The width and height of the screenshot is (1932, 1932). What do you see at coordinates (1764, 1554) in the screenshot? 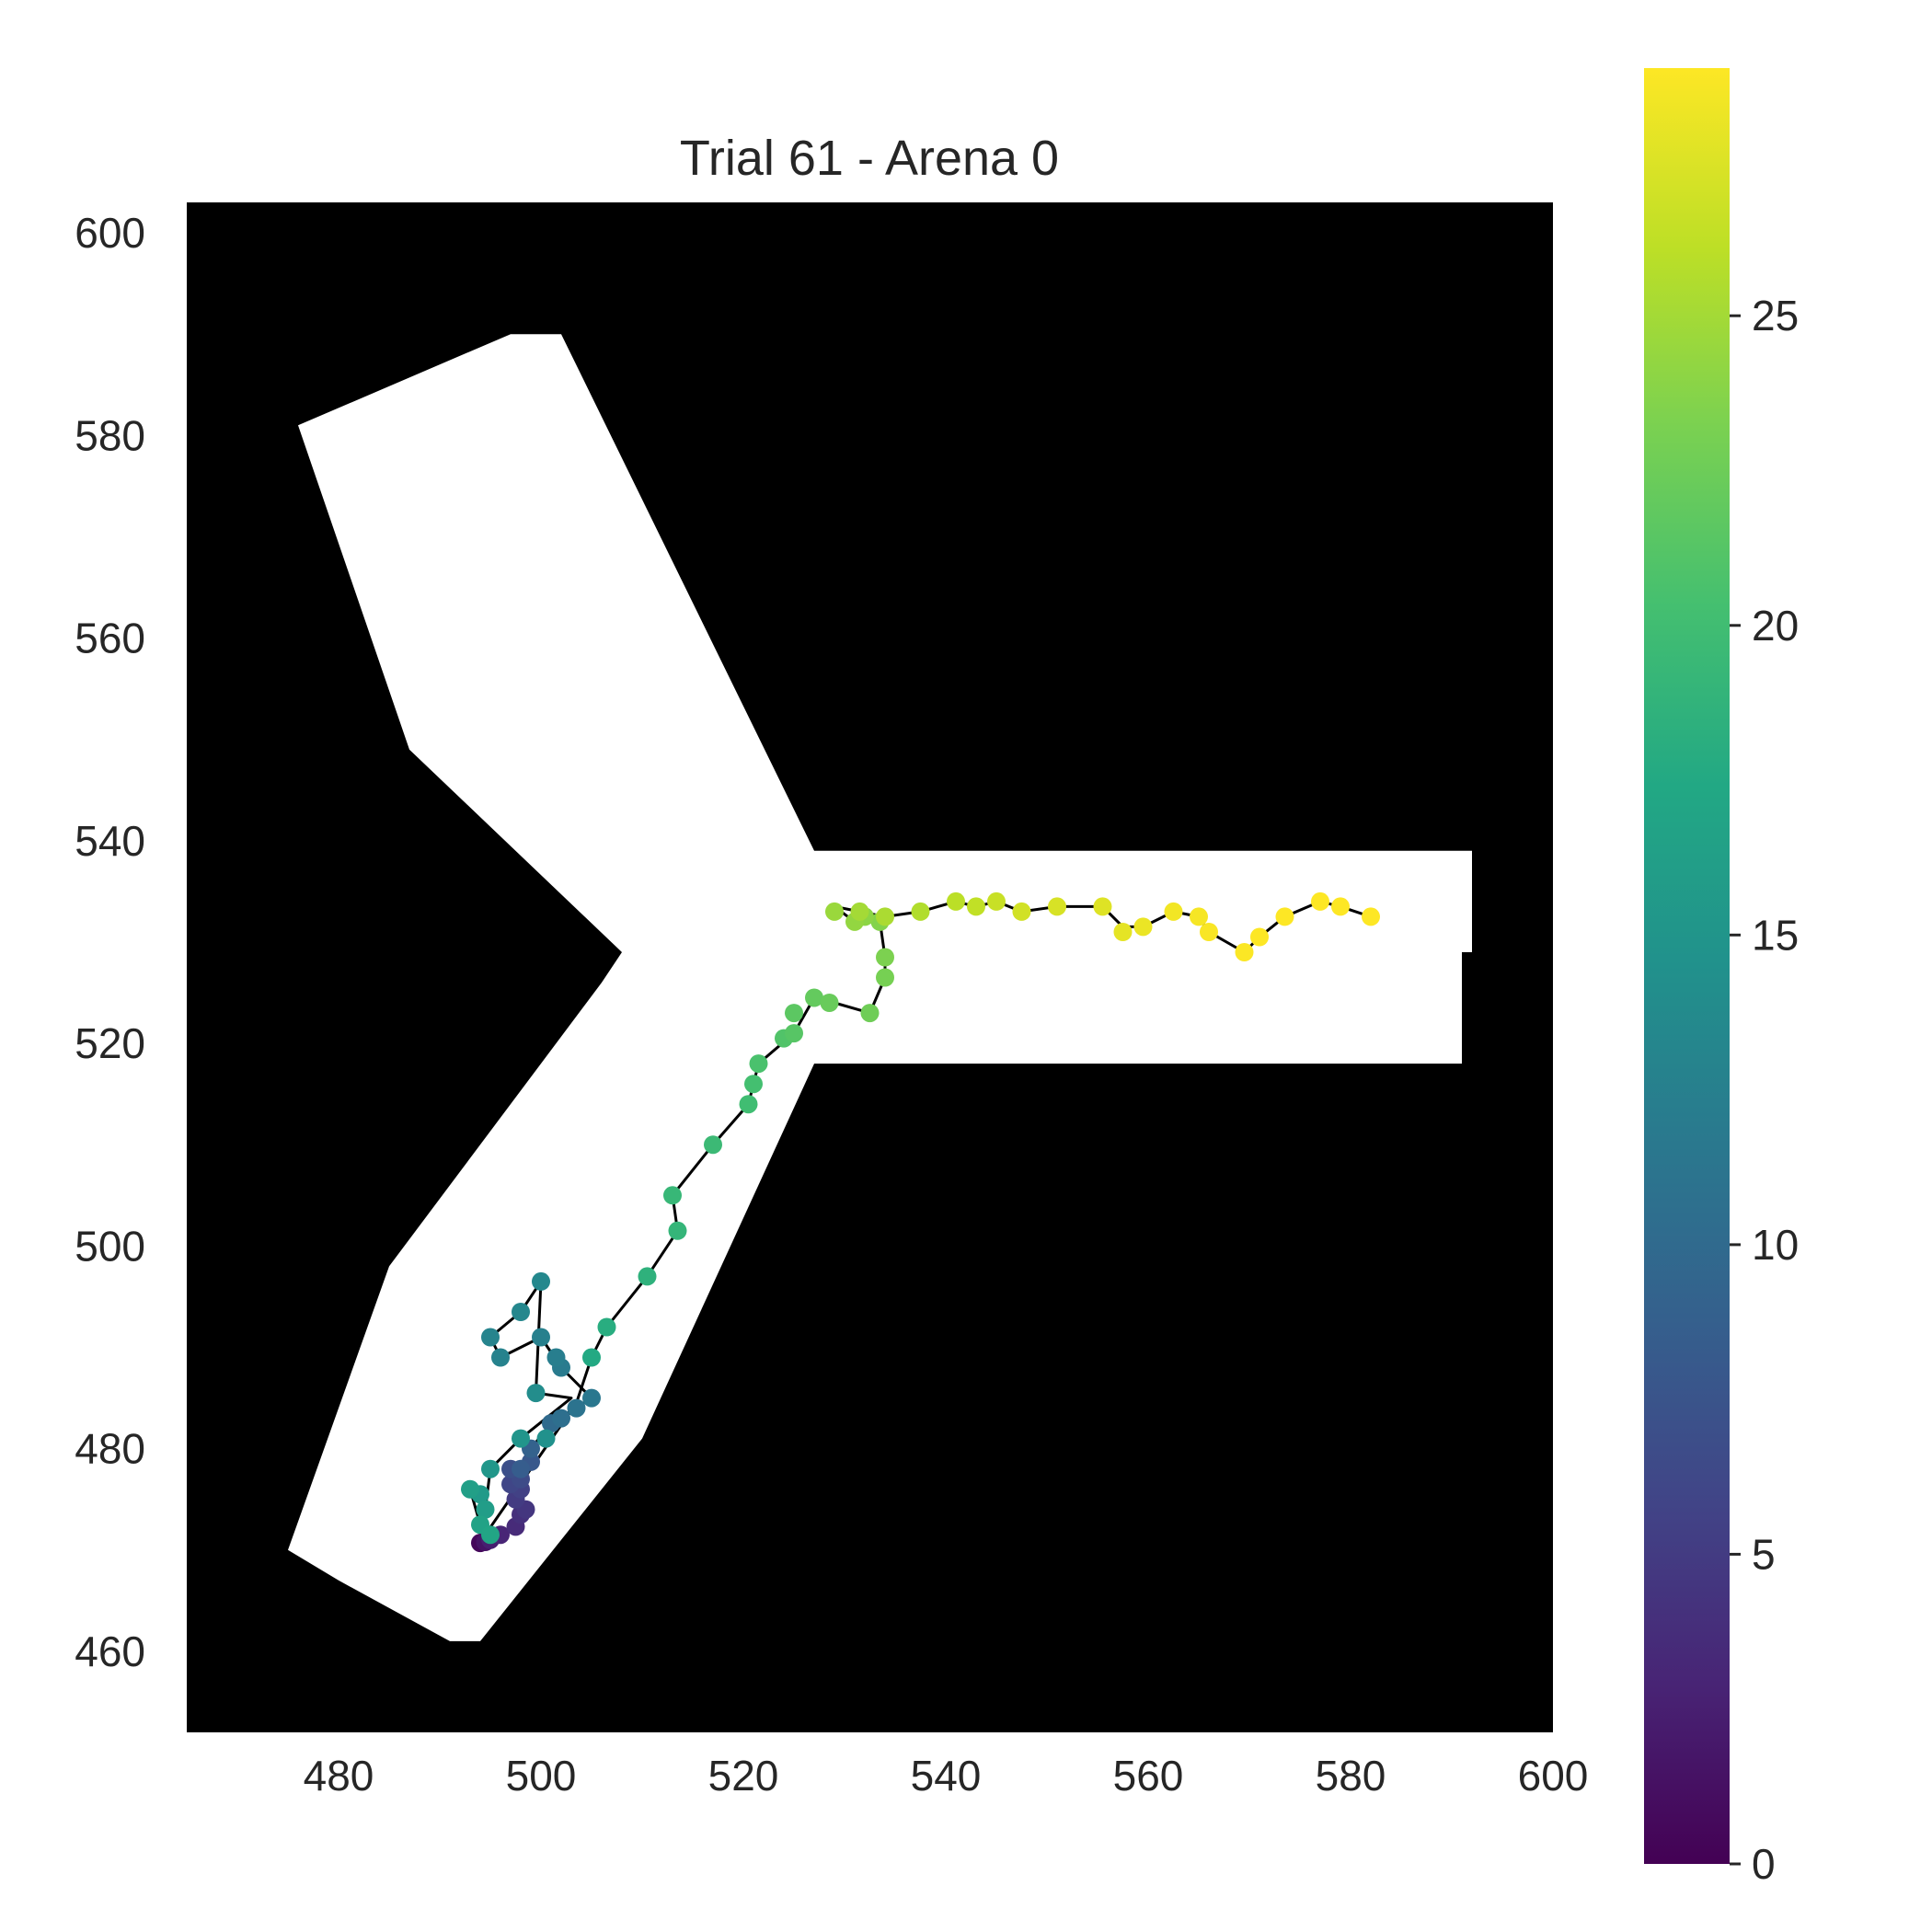
I see `colorbar-tick-label: 5` at bounding box center [1764, 1554].